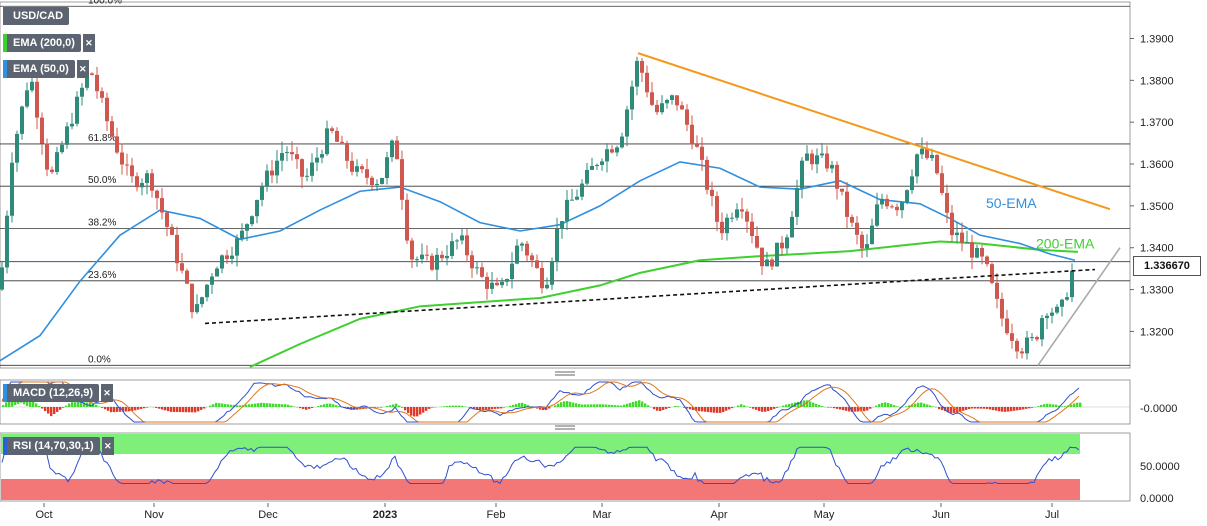  Describe the element at coordinates (941, 515) in the screenshot. I see `time-tick-label: Jun` at that location.